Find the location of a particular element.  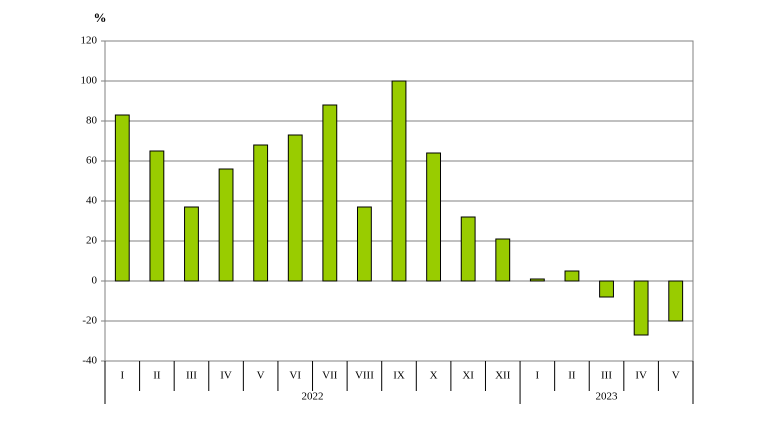

y-tick-label: 40 is located at coordinates (92, 201).